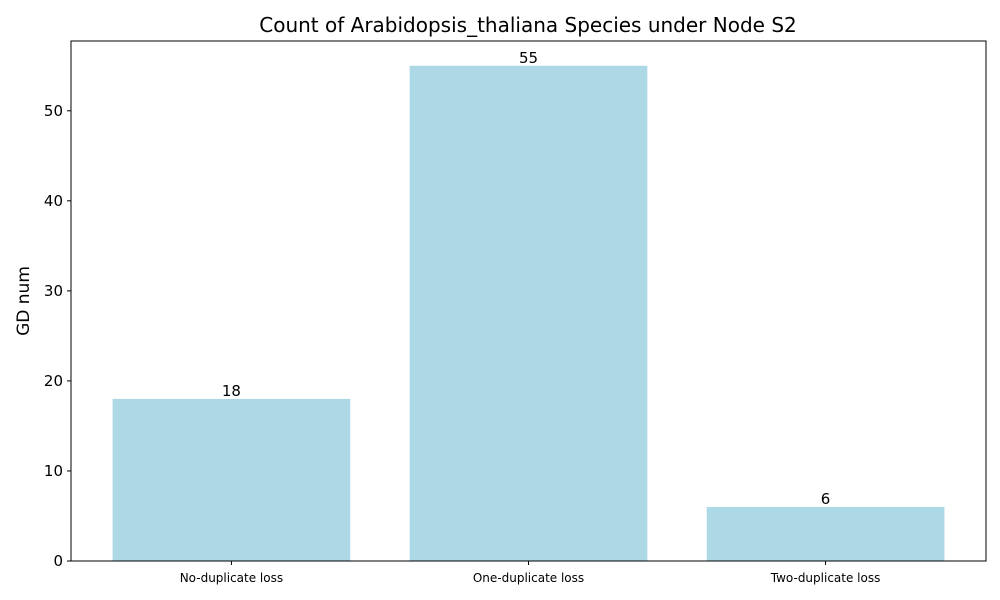 This screenshot has height=600, width=1000. What do you see at coordinates (231, 578) in the screenshot?
I see `x-tick-label: No-duplicate loss` at bounding box center [231, 578].